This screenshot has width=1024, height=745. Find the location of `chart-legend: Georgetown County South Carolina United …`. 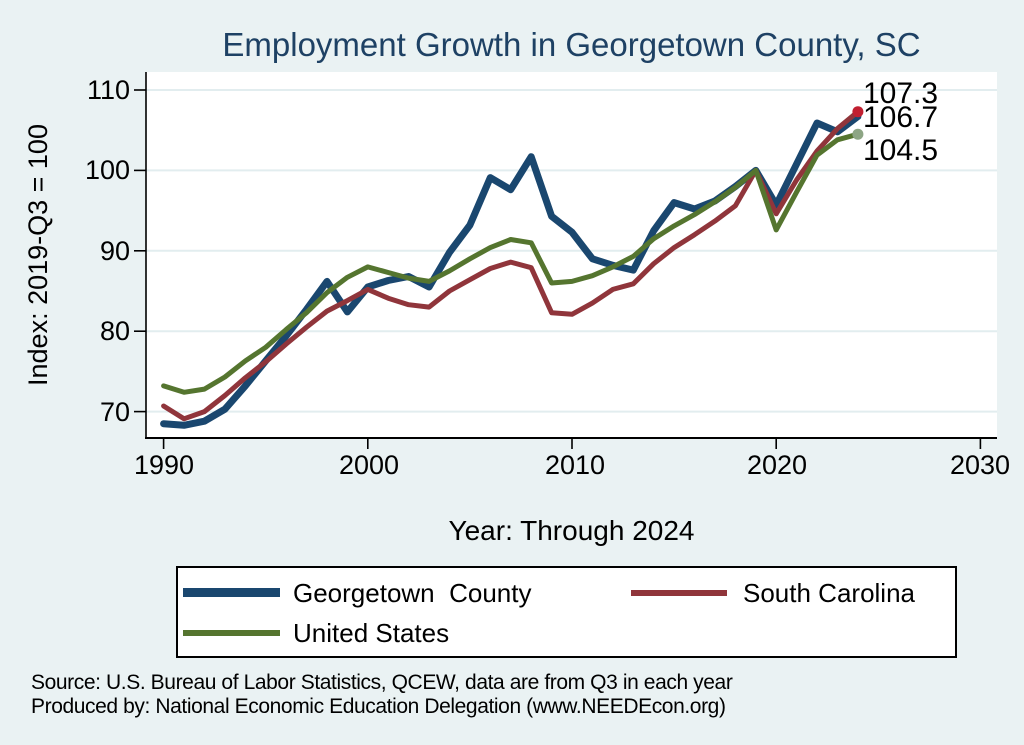

chart-legend: Georgetown County South Carolina United … is located at coordinates (566, 612).